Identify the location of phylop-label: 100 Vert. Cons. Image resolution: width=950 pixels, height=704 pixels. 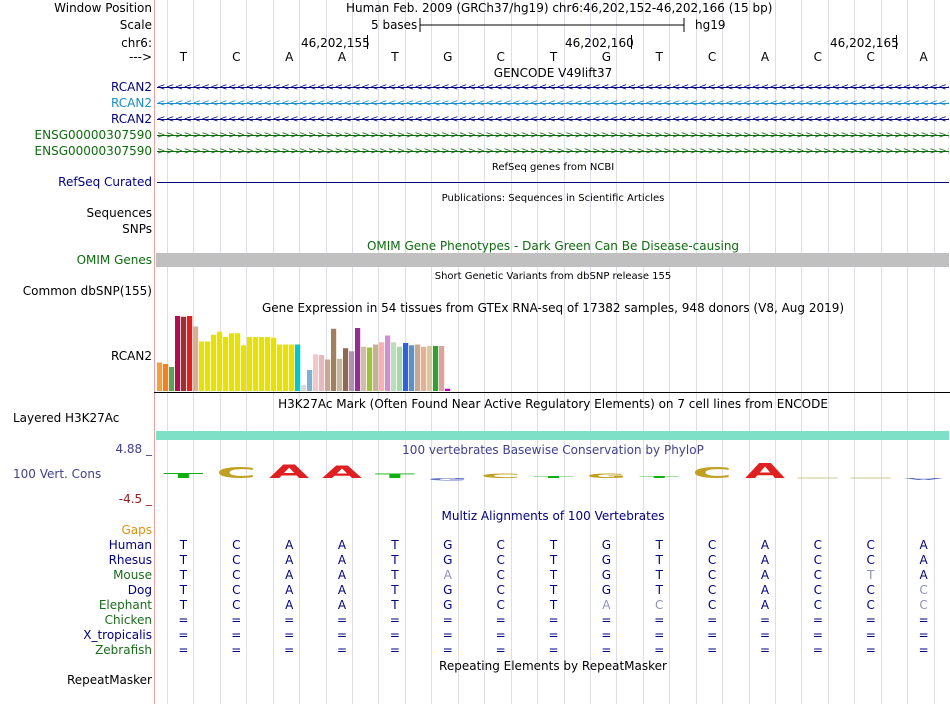
(57, 474).